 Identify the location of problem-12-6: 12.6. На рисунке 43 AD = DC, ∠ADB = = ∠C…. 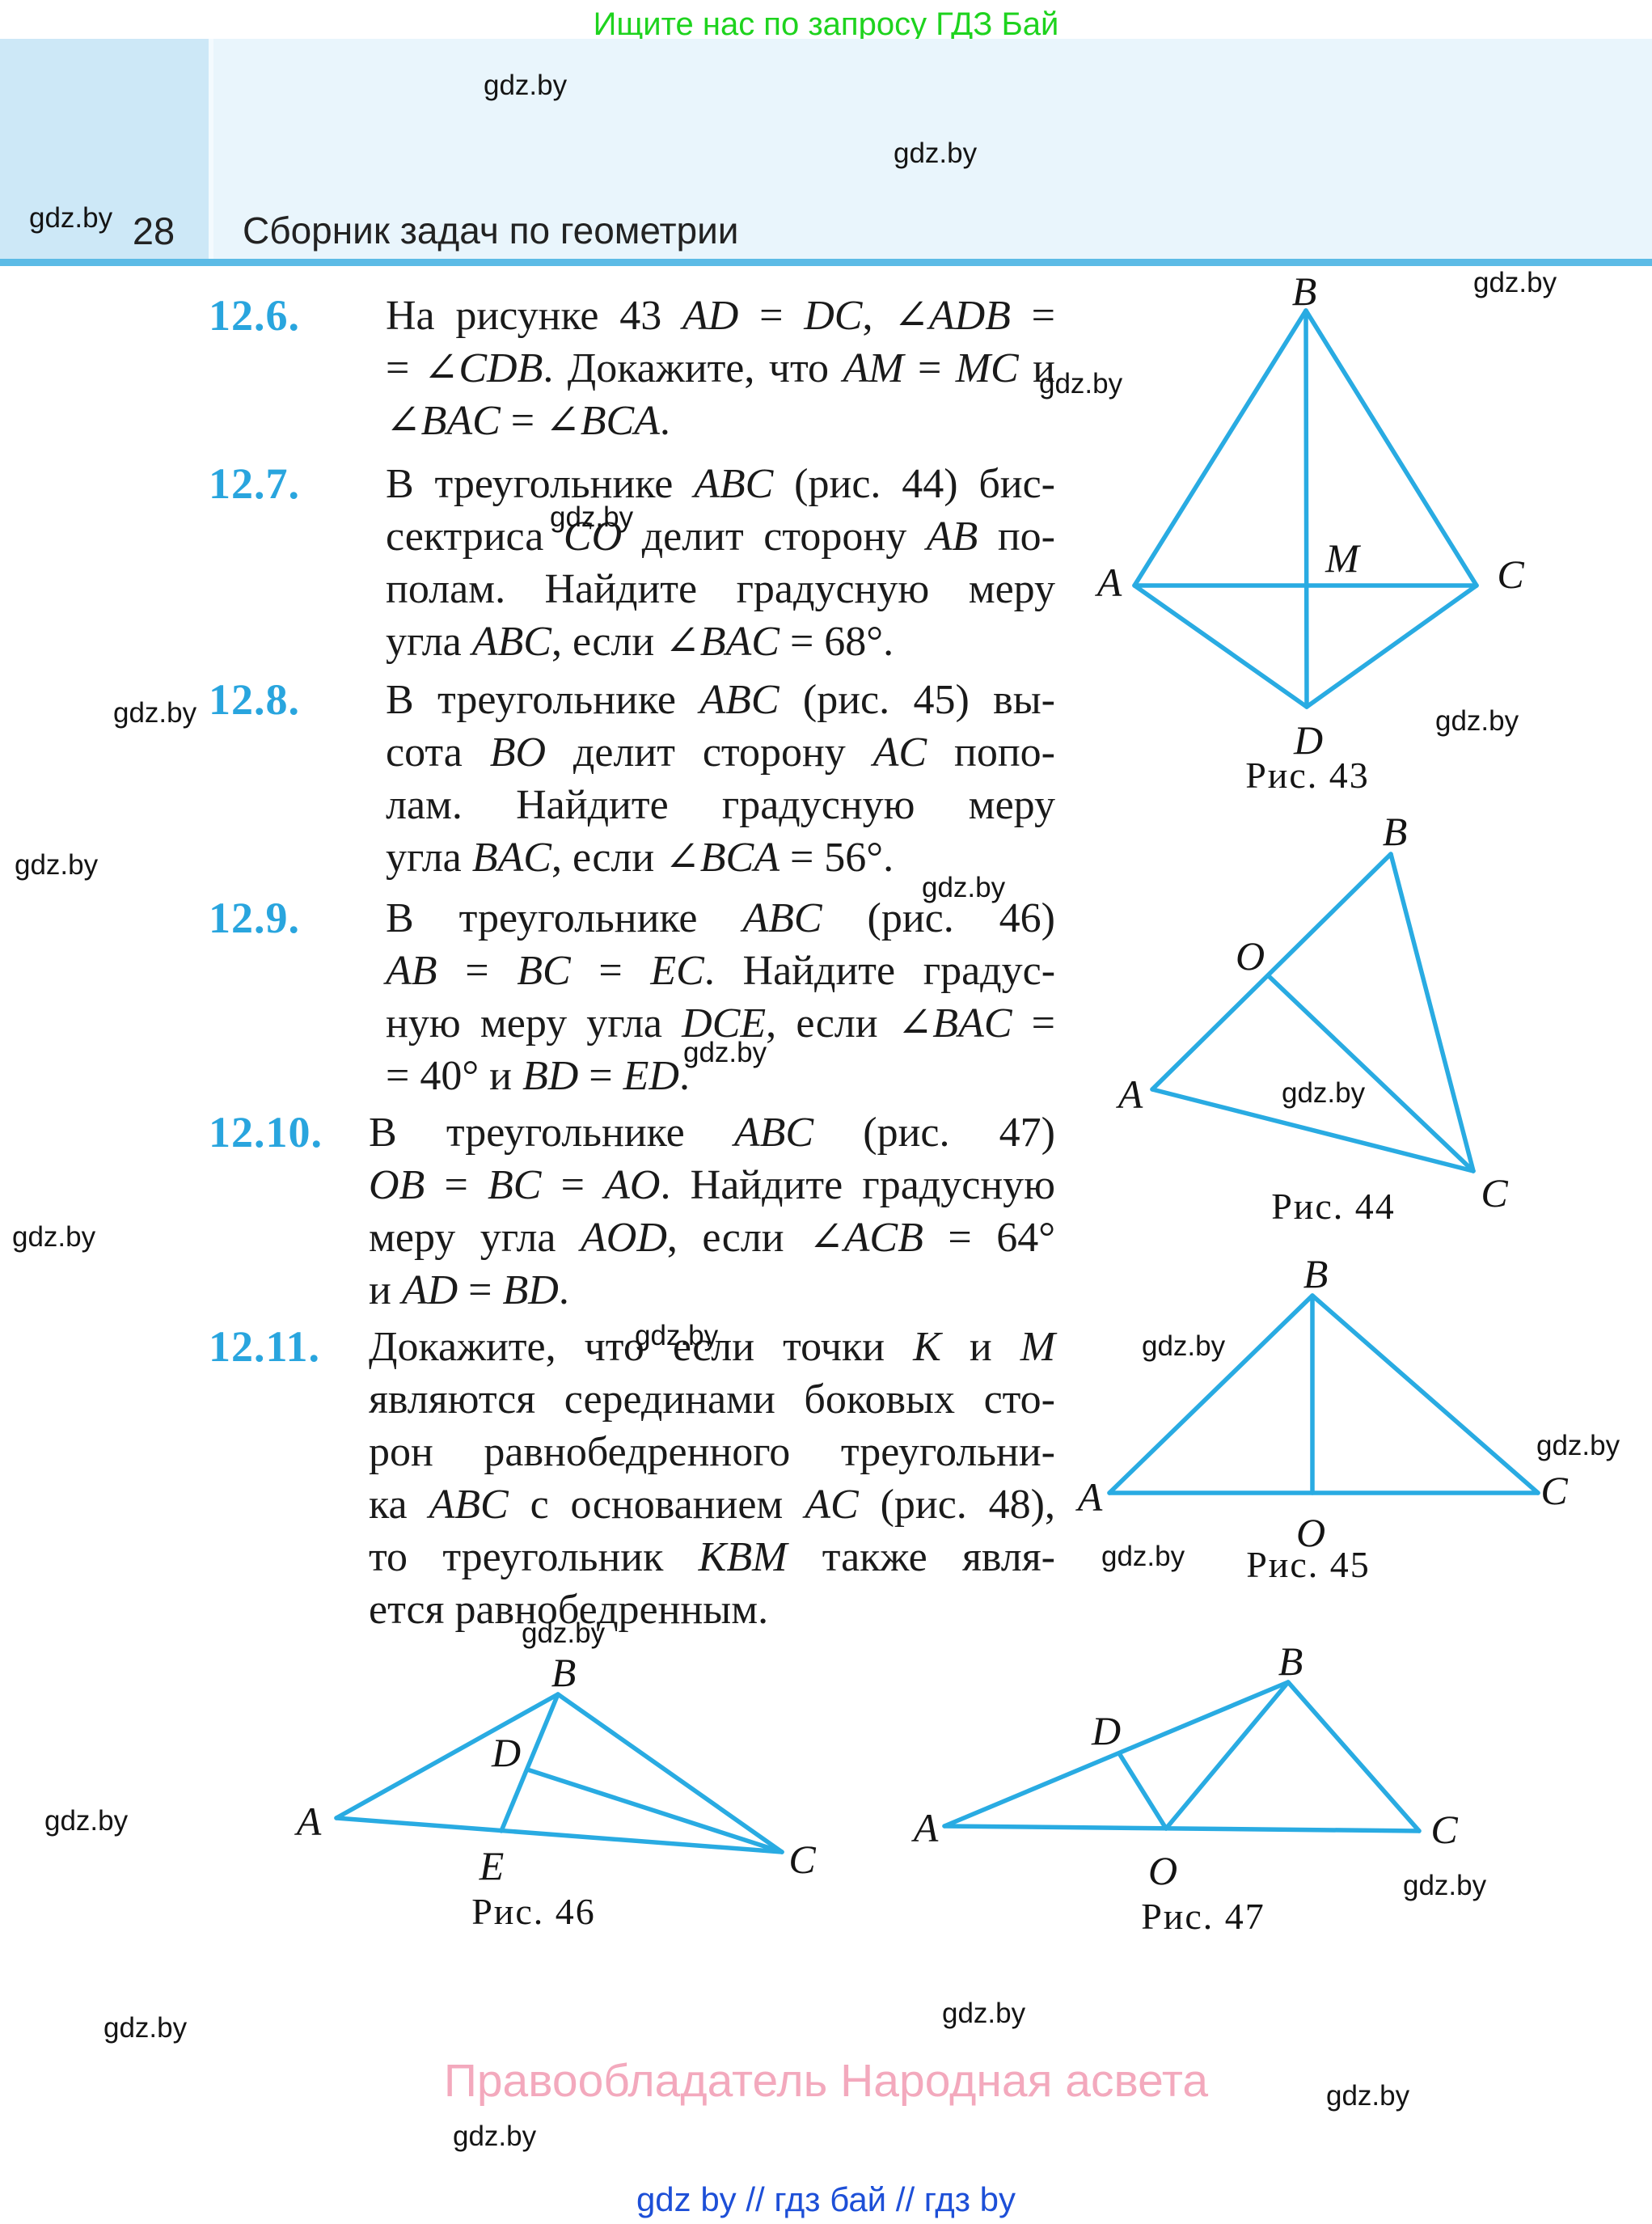
(632, 368).